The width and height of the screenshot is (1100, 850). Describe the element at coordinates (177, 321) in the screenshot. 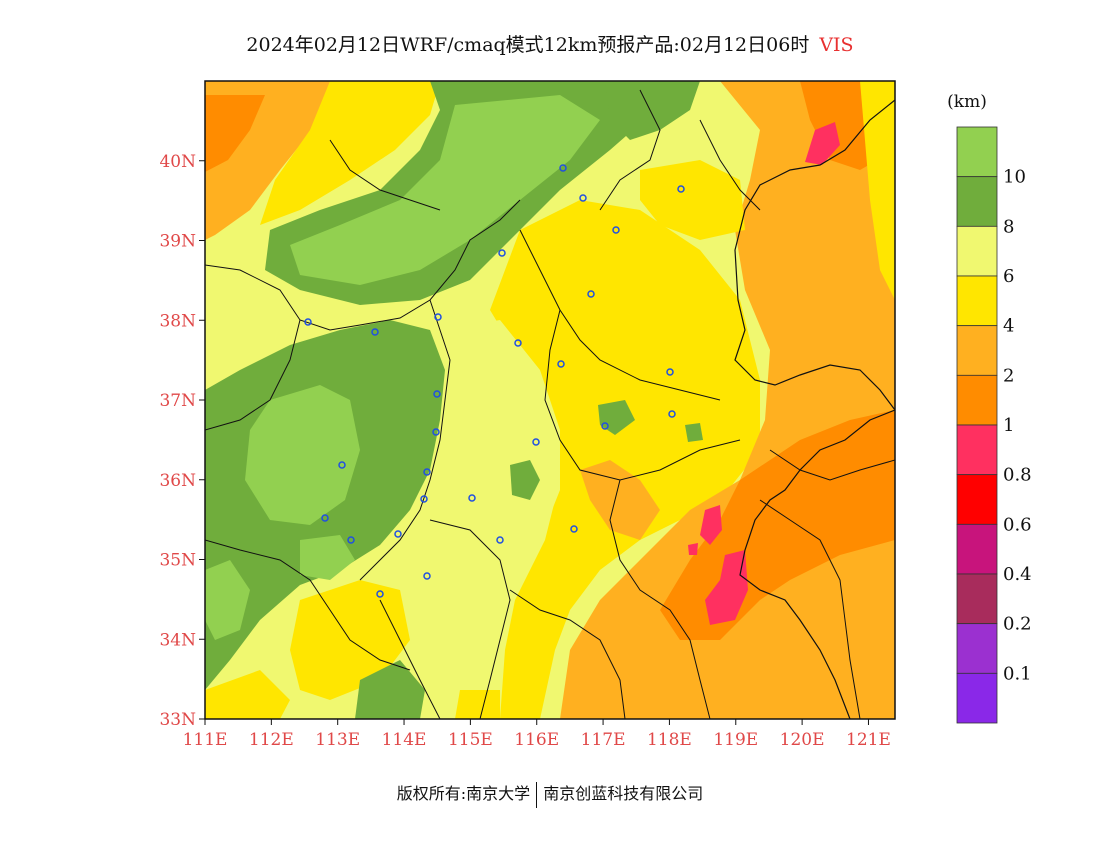

I see `lat-tick-label: 38N` at that location.